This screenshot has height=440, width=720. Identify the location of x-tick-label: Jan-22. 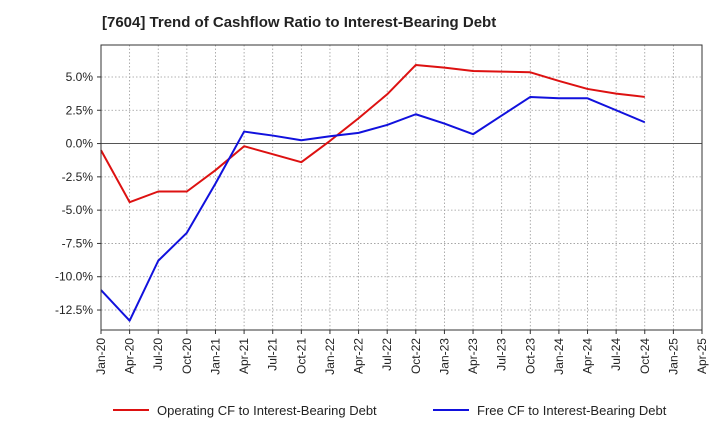
(330, 356).